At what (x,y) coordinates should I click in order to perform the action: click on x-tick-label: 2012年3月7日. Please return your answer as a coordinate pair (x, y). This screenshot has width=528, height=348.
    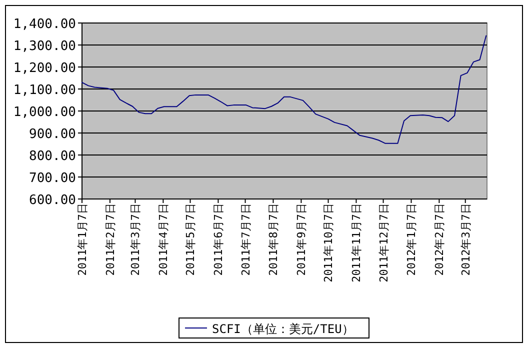
    Looking at the image, I should click on (465, 239).